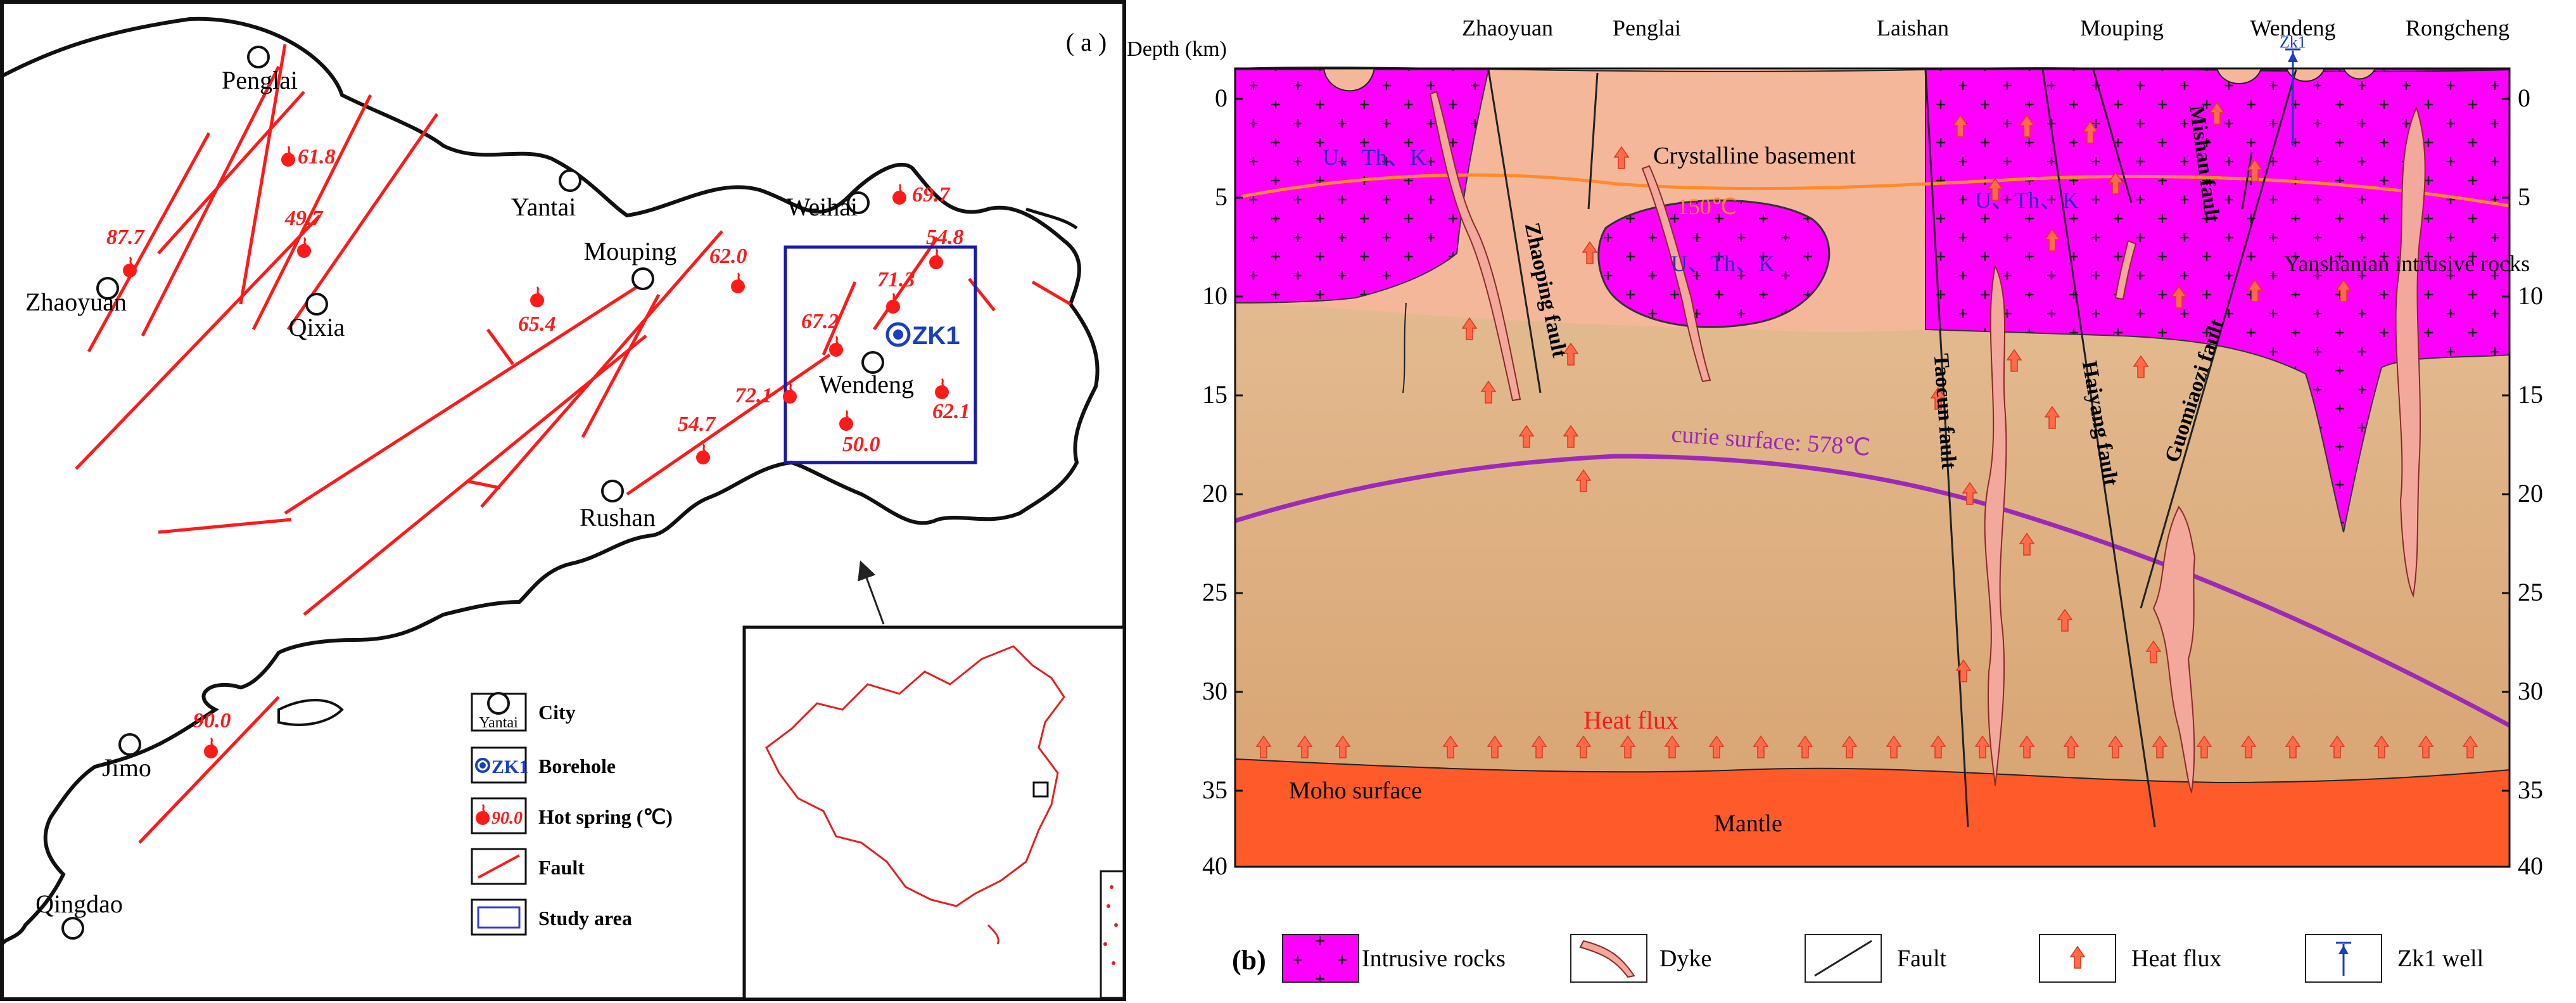 The height and width of the screenshot is (1003, 2576). I want to click on legend-borehole: Borehole, so click(577, 766).